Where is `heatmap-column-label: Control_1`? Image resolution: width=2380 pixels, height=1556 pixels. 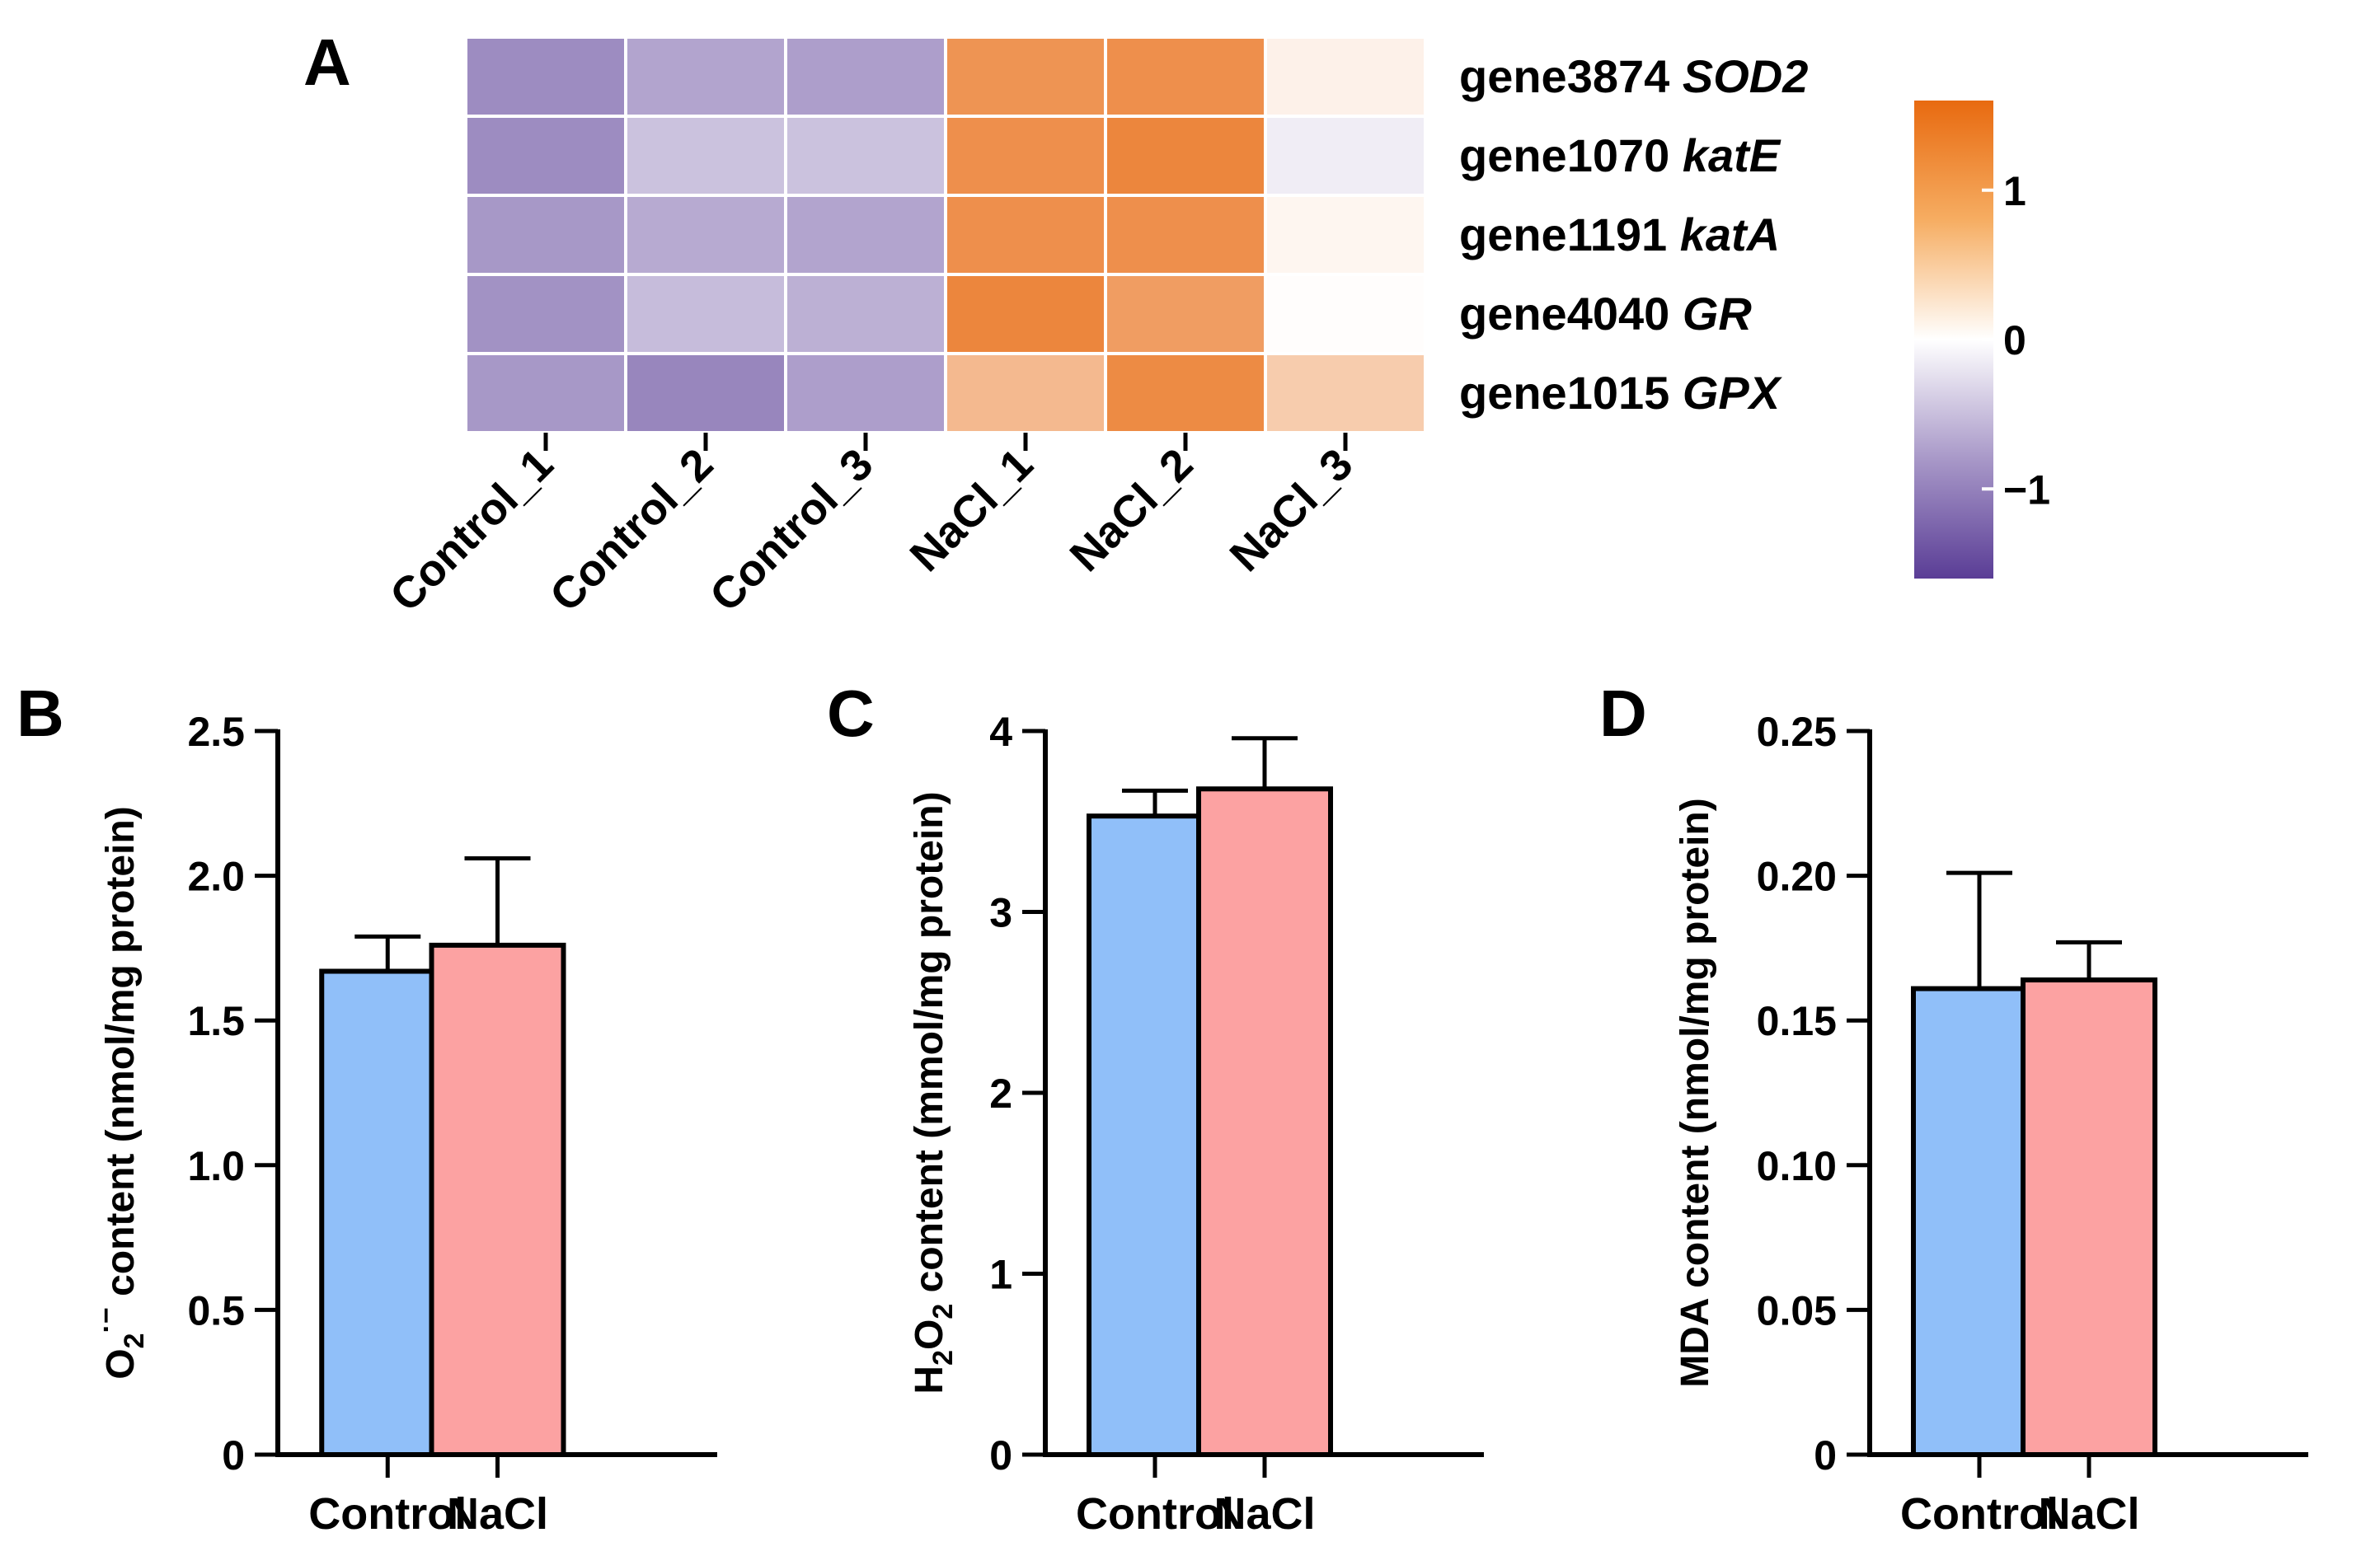
heatmap-column-label: Control_1 is located at coordinates (472, 530).